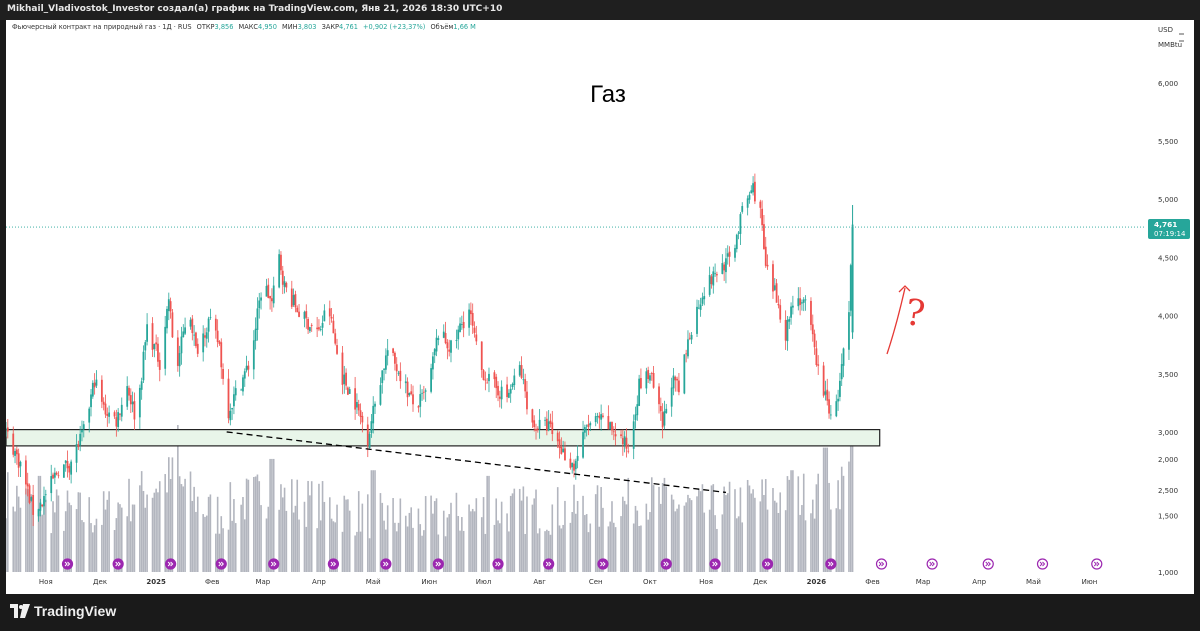 Image resolution: width=1200 pixels, height=631 pixels. I want to click on legend-open-value: 3,856, so click(224, 27).